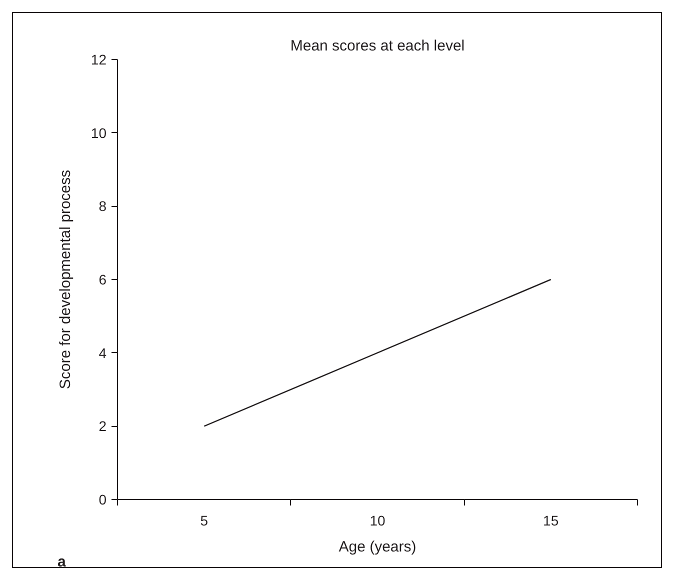  What do you see at coordinates (98, 60) in the screenshot?
I see `y-tick-label: 12` at bounding box center [98, 60].